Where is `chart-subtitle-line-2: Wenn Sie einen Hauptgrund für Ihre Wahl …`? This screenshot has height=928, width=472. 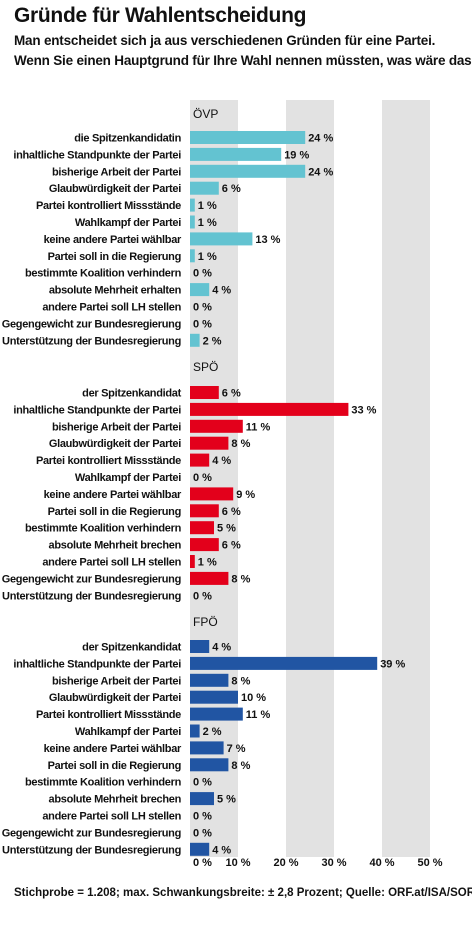
chart-subtitle-line-2: Wenn Sie einen Hauptgrund für Ihre Wahl … is located at coordinates (243, 60).